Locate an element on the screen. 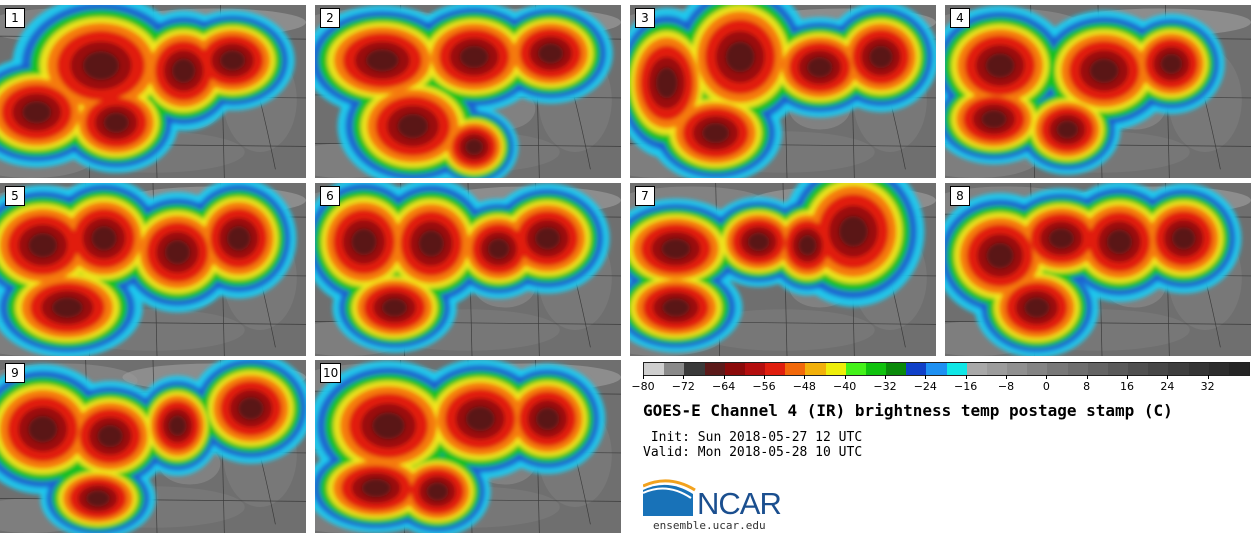 This screenshot has height=533, width=1260. colorbar-tick-label: −32 is located at coordinates (885, 386).